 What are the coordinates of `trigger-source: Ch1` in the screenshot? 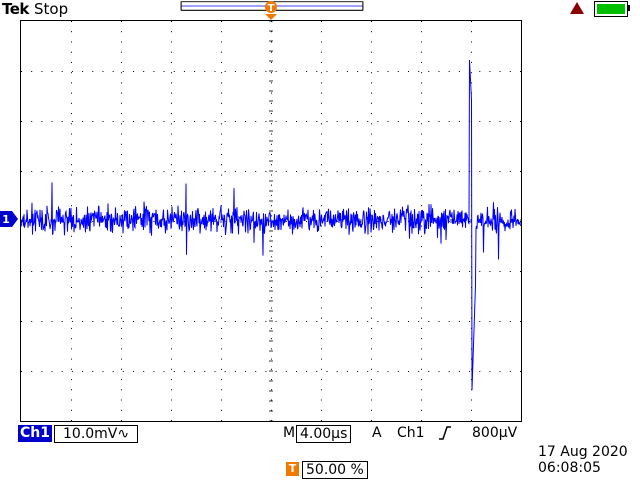 It's located at (411, 433).